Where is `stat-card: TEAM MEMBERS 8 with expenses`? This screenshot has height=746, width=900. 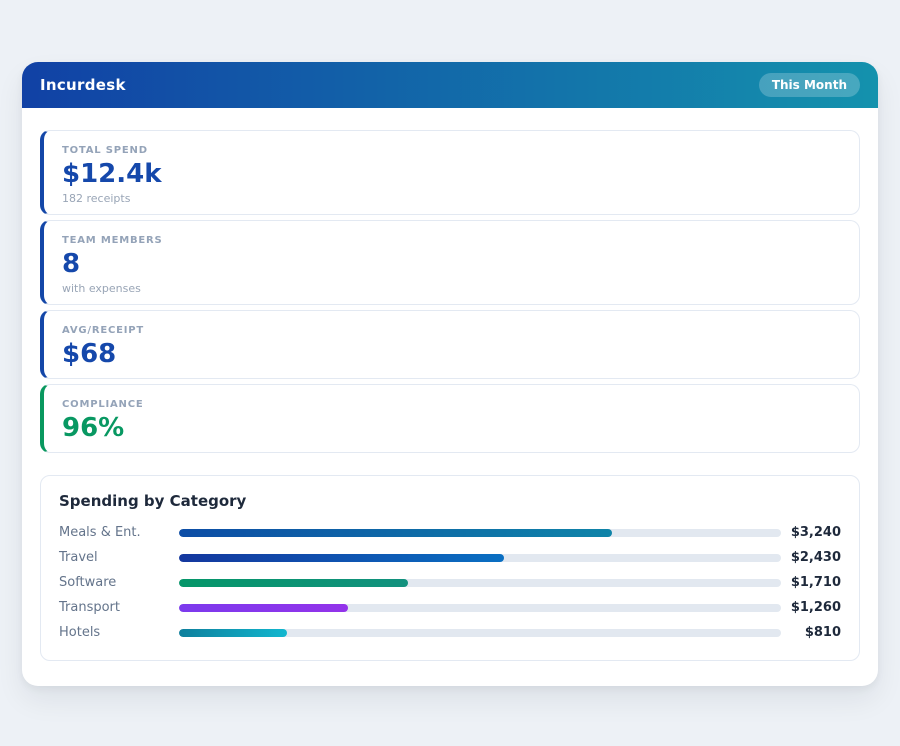 stat-card: TEAM MEMBERS 8 with expenses is located at coordinates (450, 262).